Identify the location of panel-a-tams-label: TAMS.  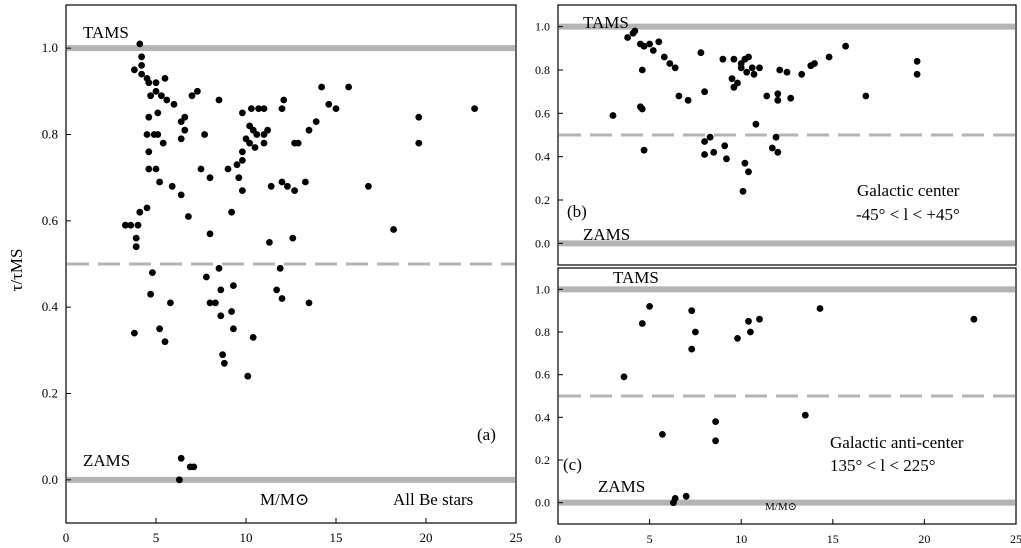
(106, 32).